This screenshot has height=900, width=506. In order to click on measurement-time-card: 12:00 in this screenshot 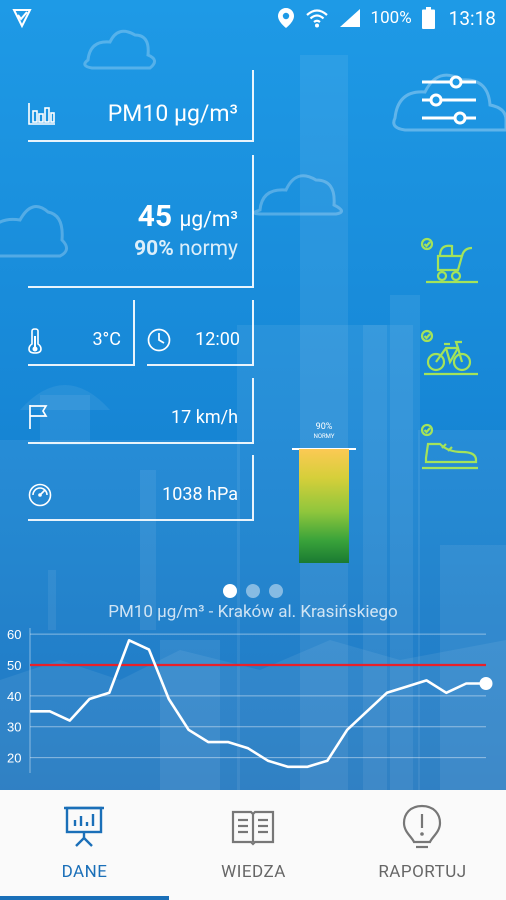, I will do `click(200, 333)`.